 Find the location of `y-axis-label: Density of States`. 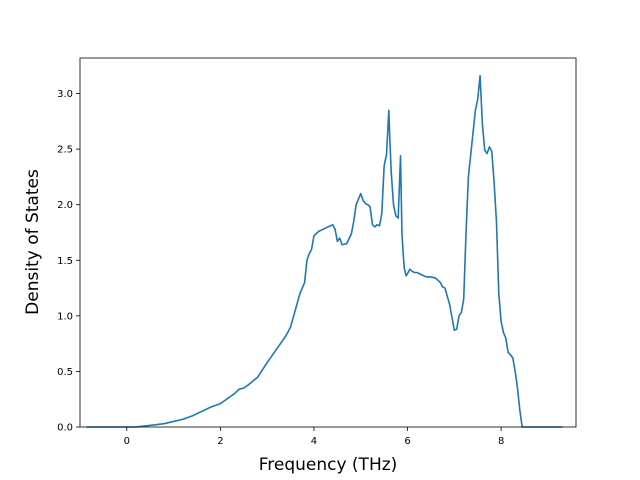

y-axis-label: Density of States is located at coordinates (33, 242).